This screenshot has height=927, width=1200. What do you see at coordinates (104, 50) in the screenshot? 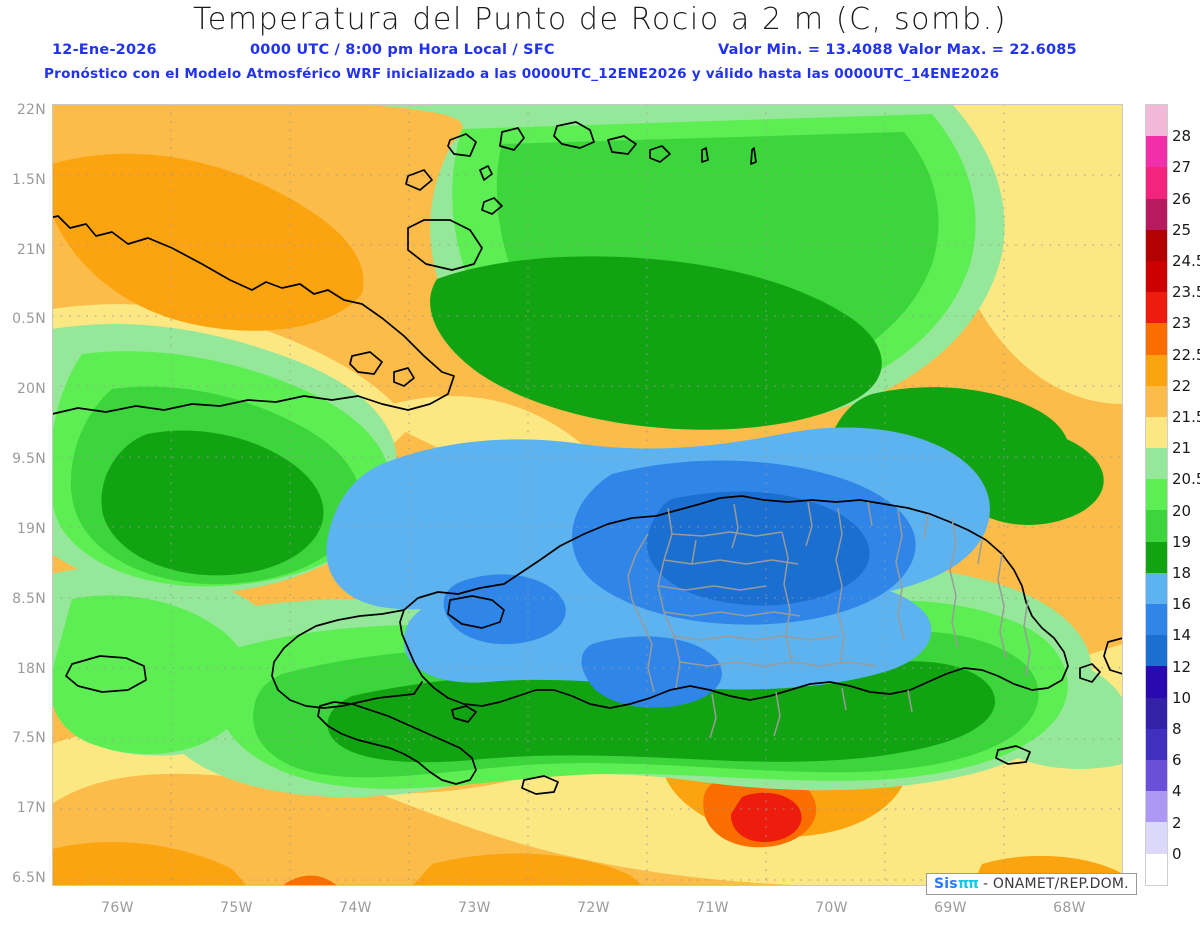
I see `forecast-date: 12-Ene-2026` at bounding box center [104, 50].